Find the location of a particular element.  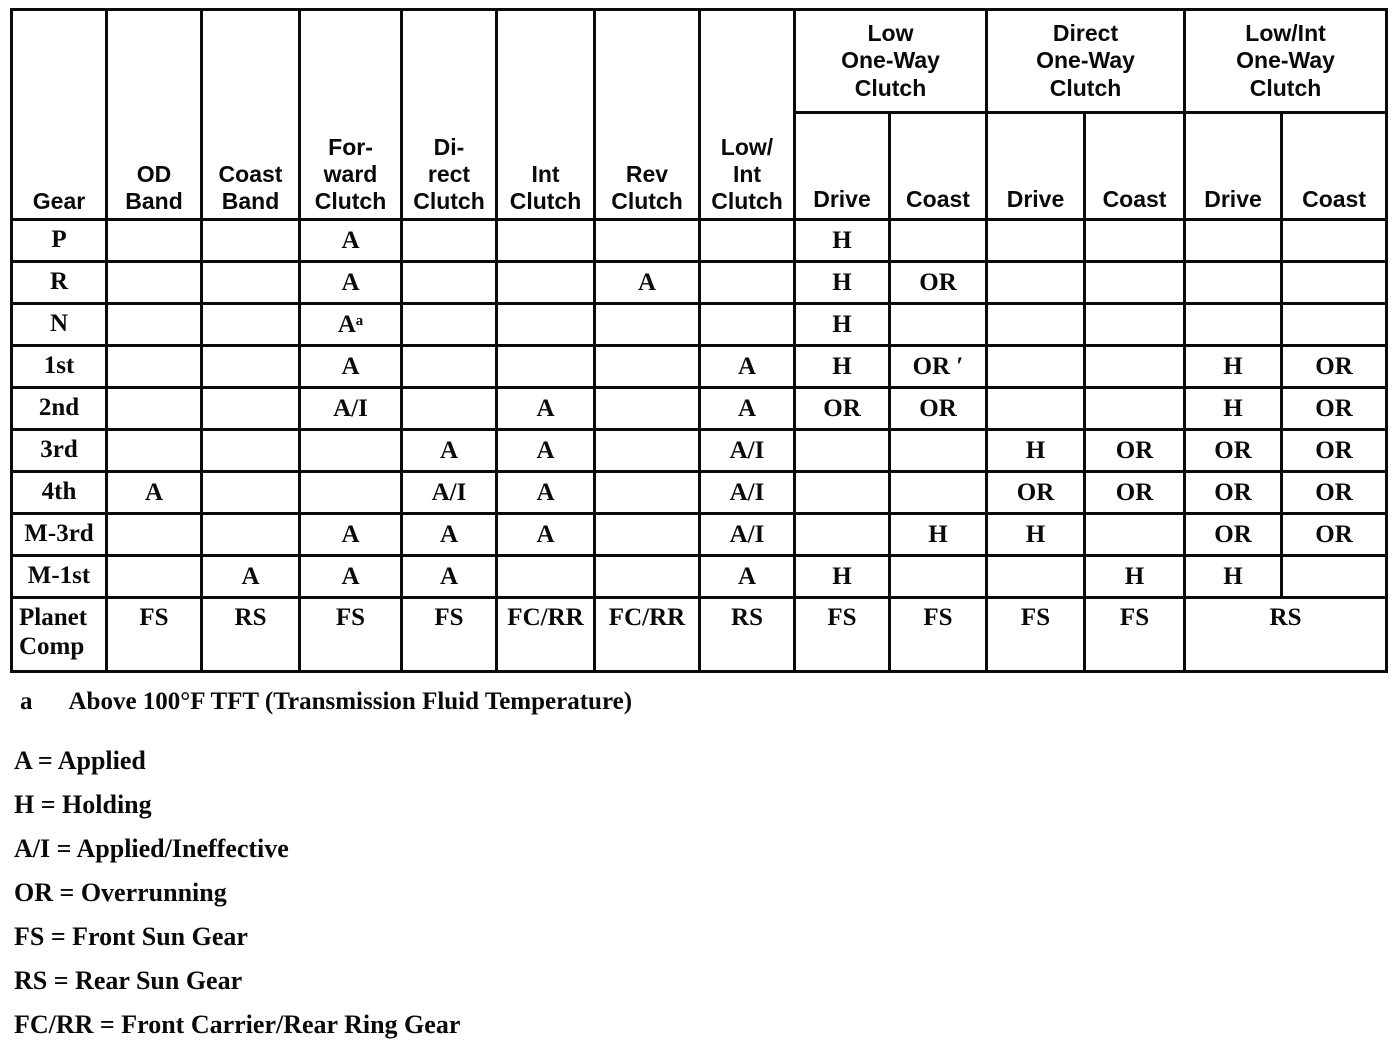

gear-label: R is located at coordinates (59, 282).